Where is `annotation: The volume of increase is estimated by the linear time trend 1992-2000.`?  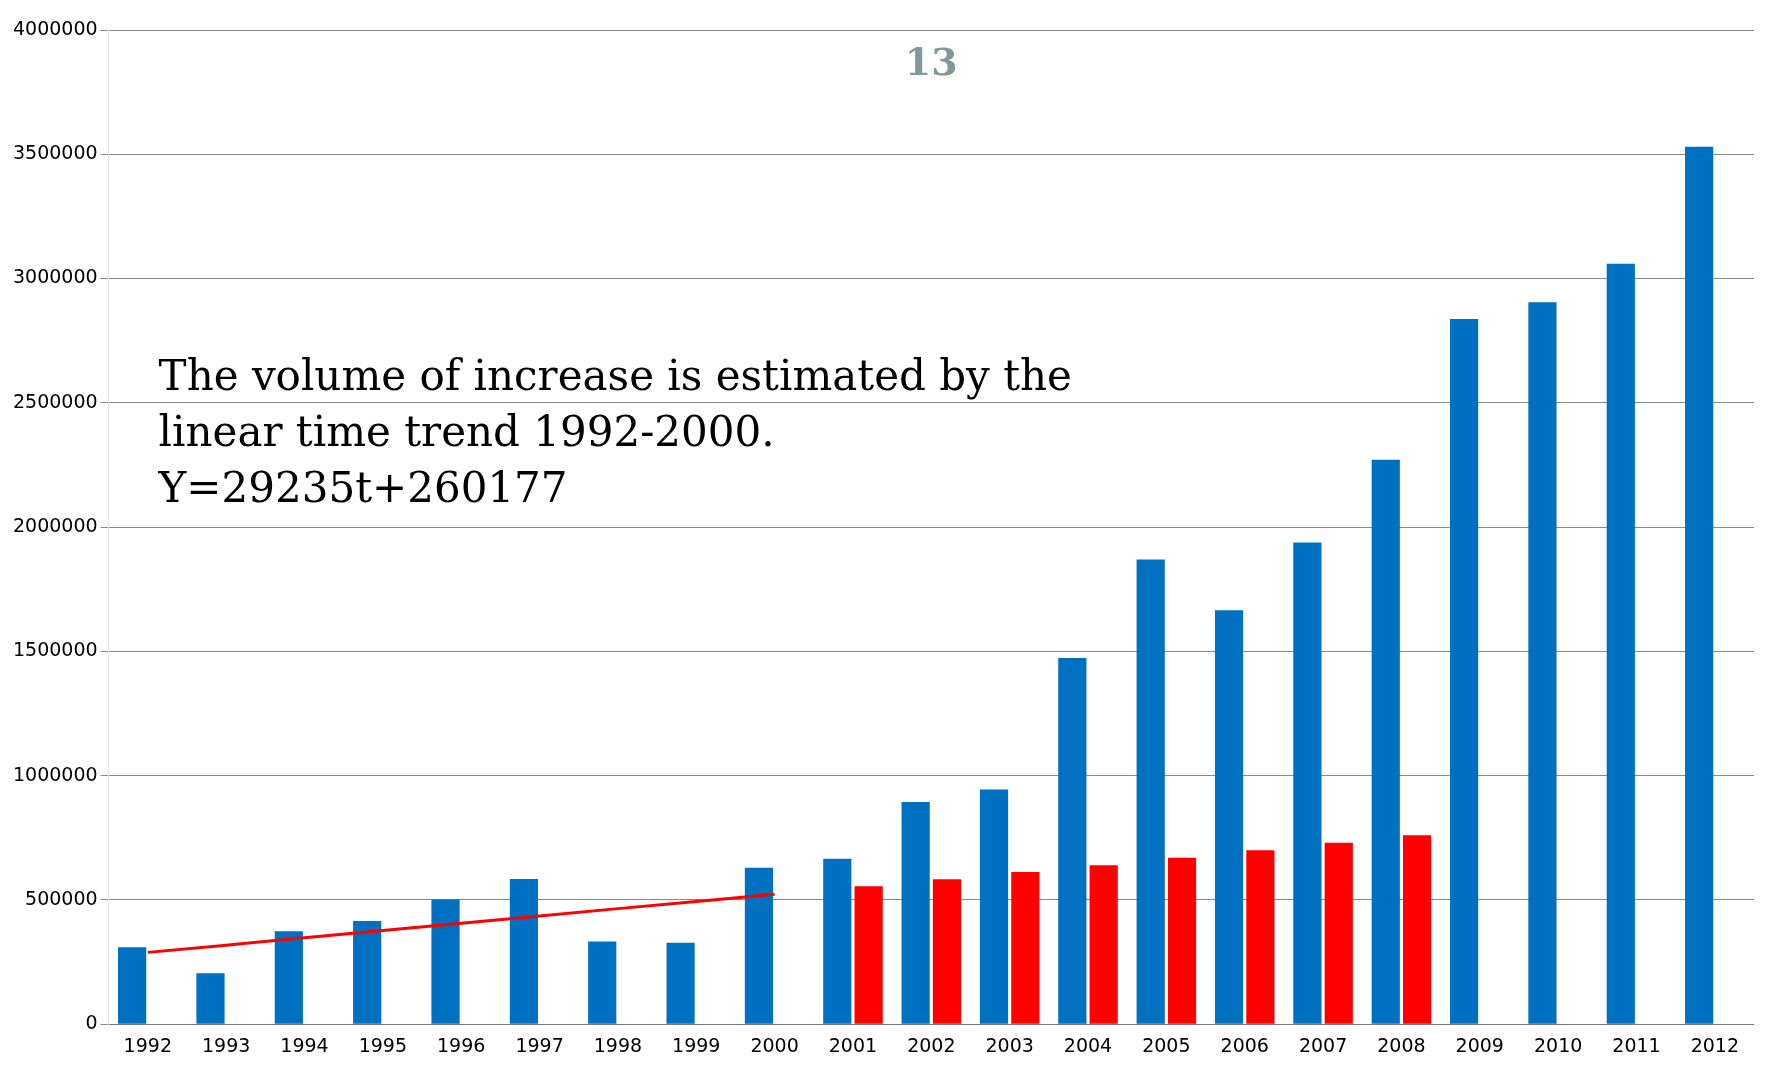 annotation: The volume of increase is estimated by the linear time trend 1992-2000. is located at coordinates (615, 403).